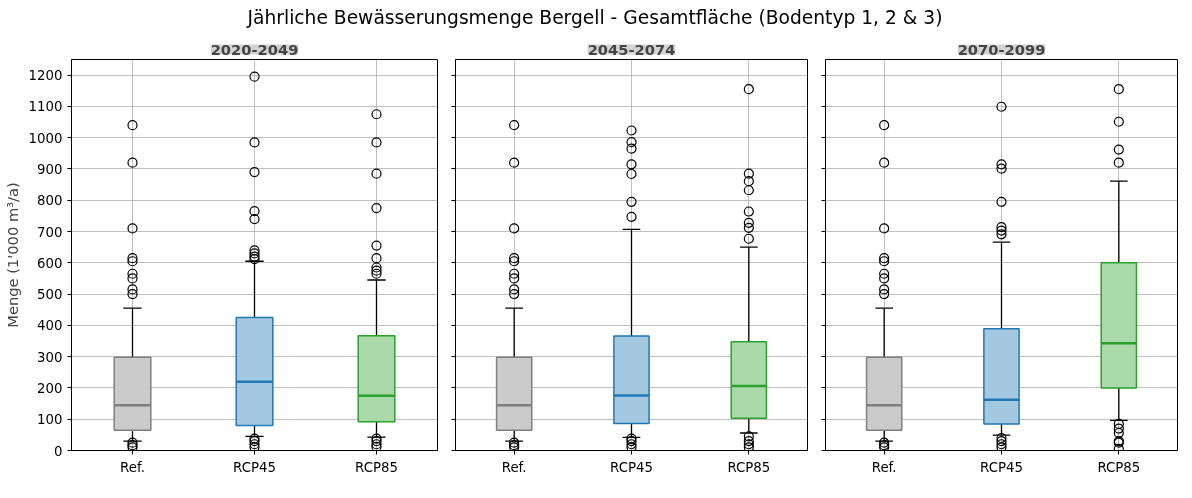  Describe the element at coordinates (50, 419) in the screenshot. I see `y-tick-label: 100` at that location.